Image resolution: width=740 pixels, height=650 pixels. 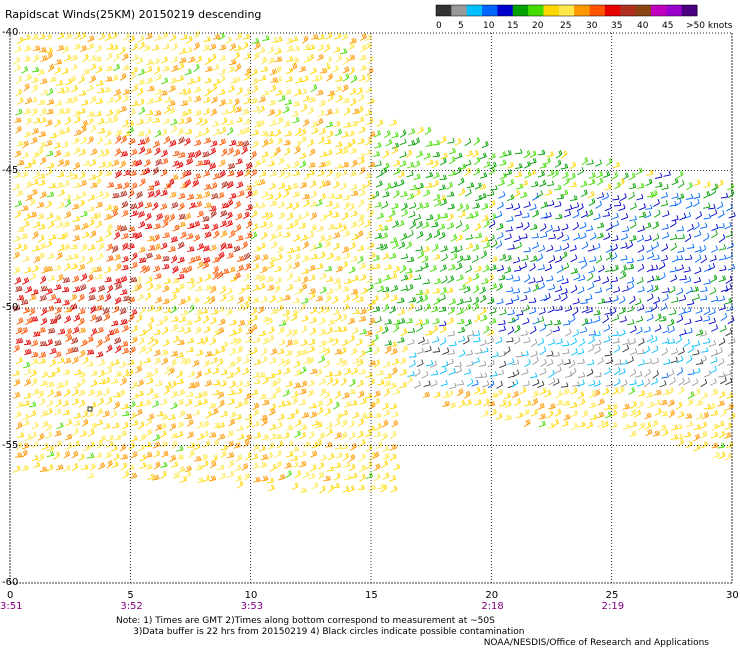 I want to click on time-label: 3:53, so click(x=252, y=606).